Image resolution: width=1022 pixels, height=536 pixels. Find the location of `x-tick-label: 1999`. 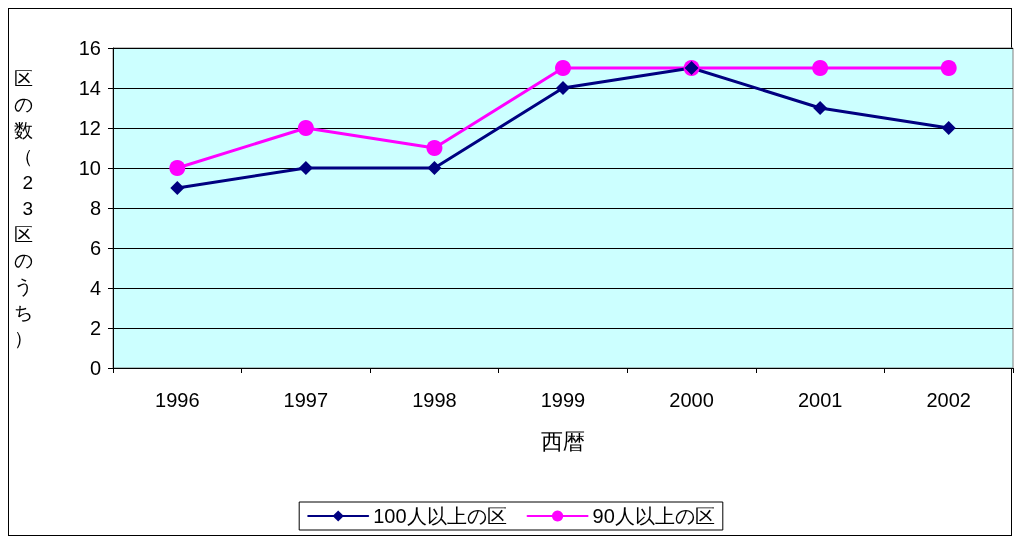

x-tick-label: 1999 is located at coordinates (563, 400).